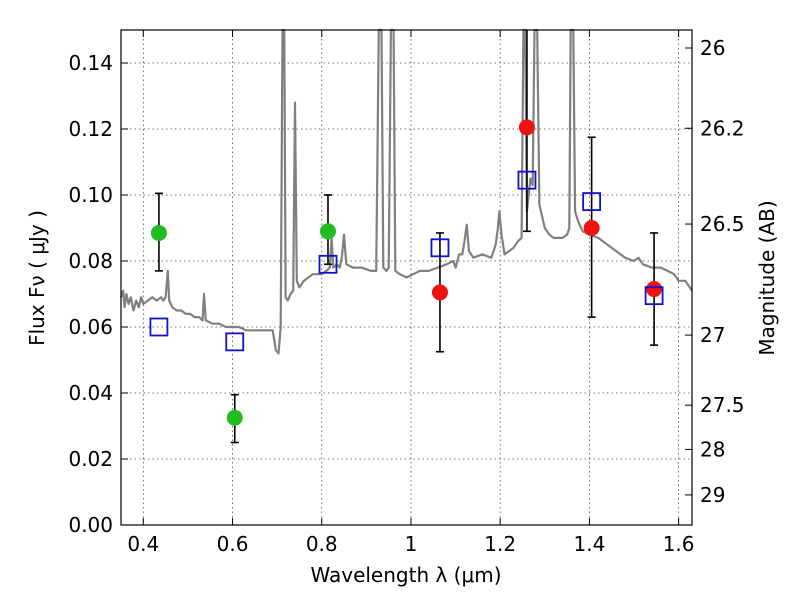  I want to click on y-tick-label: 0.14, so click(90, 63).